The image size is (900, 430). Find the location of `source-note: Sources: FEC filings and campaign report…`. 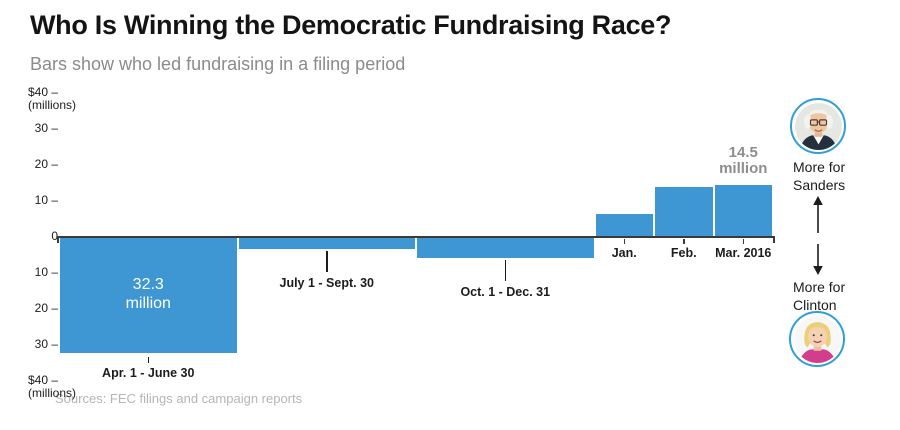

source-note: Sources: FEC filings and campaign report… is located at coordinates (179, 398).